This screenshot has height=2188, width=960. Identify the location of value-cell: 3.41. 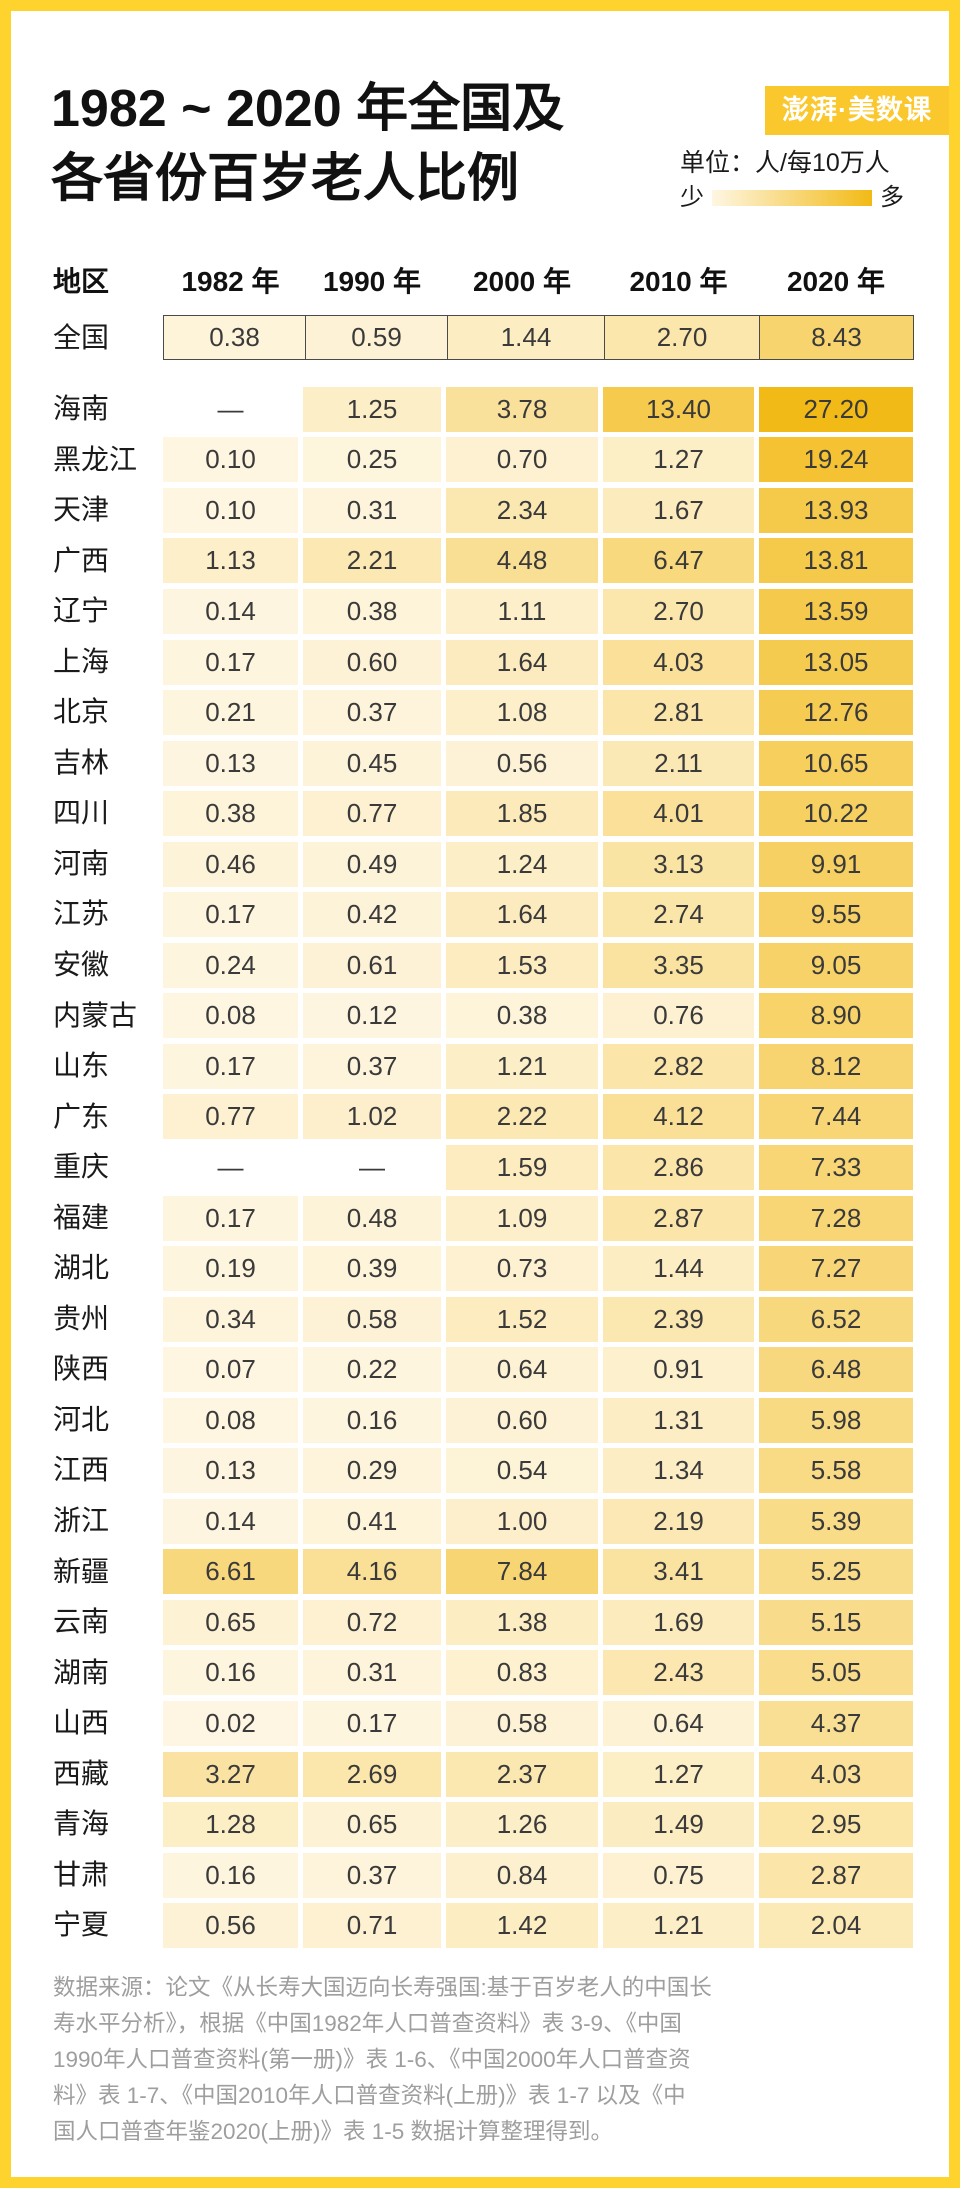
(678, 1572).